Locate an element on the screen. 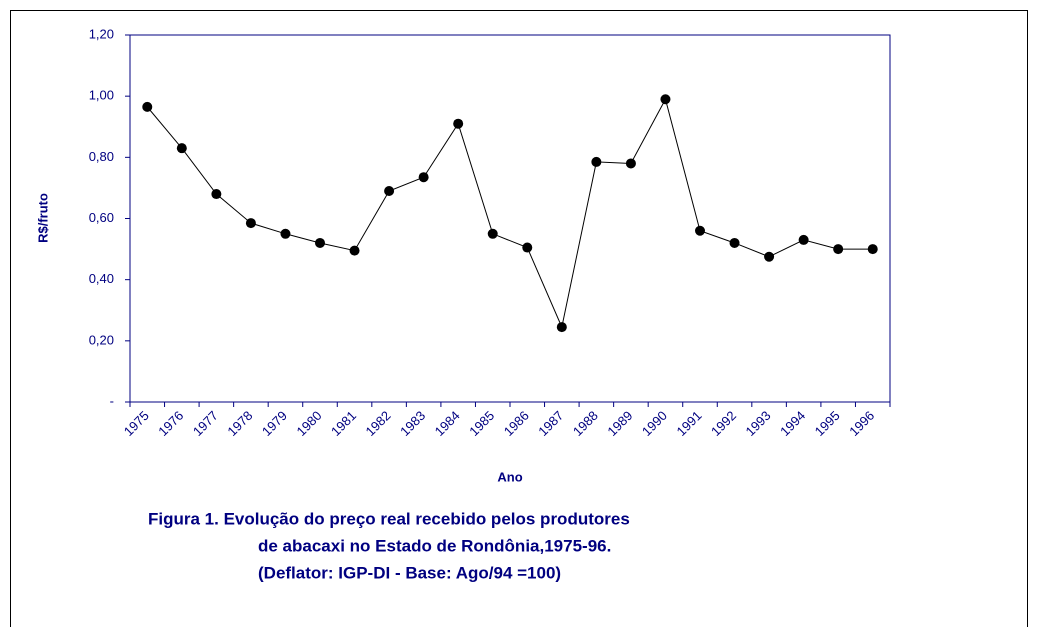 This screenshot has width=1038, height=627. x-tick-label: 1976 is located at coordinates (170, 423).